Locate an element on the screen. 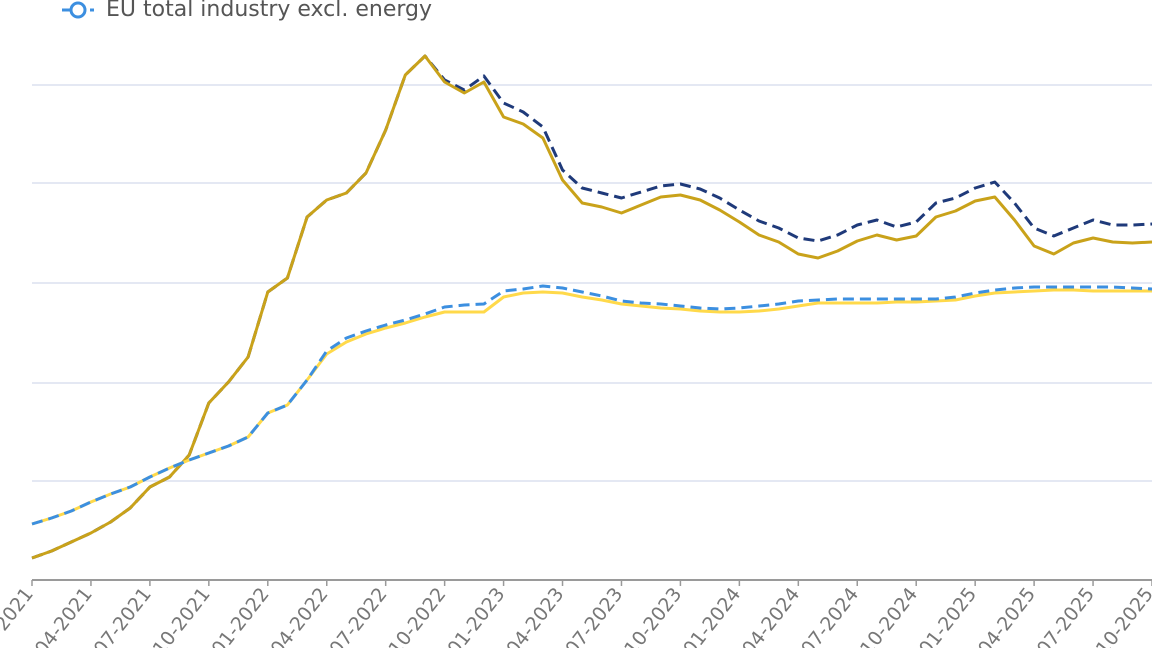 The width and height of the screenshot is (1152, 648). x-tick-label: 01-2024 is located at coordinates (712, 616).